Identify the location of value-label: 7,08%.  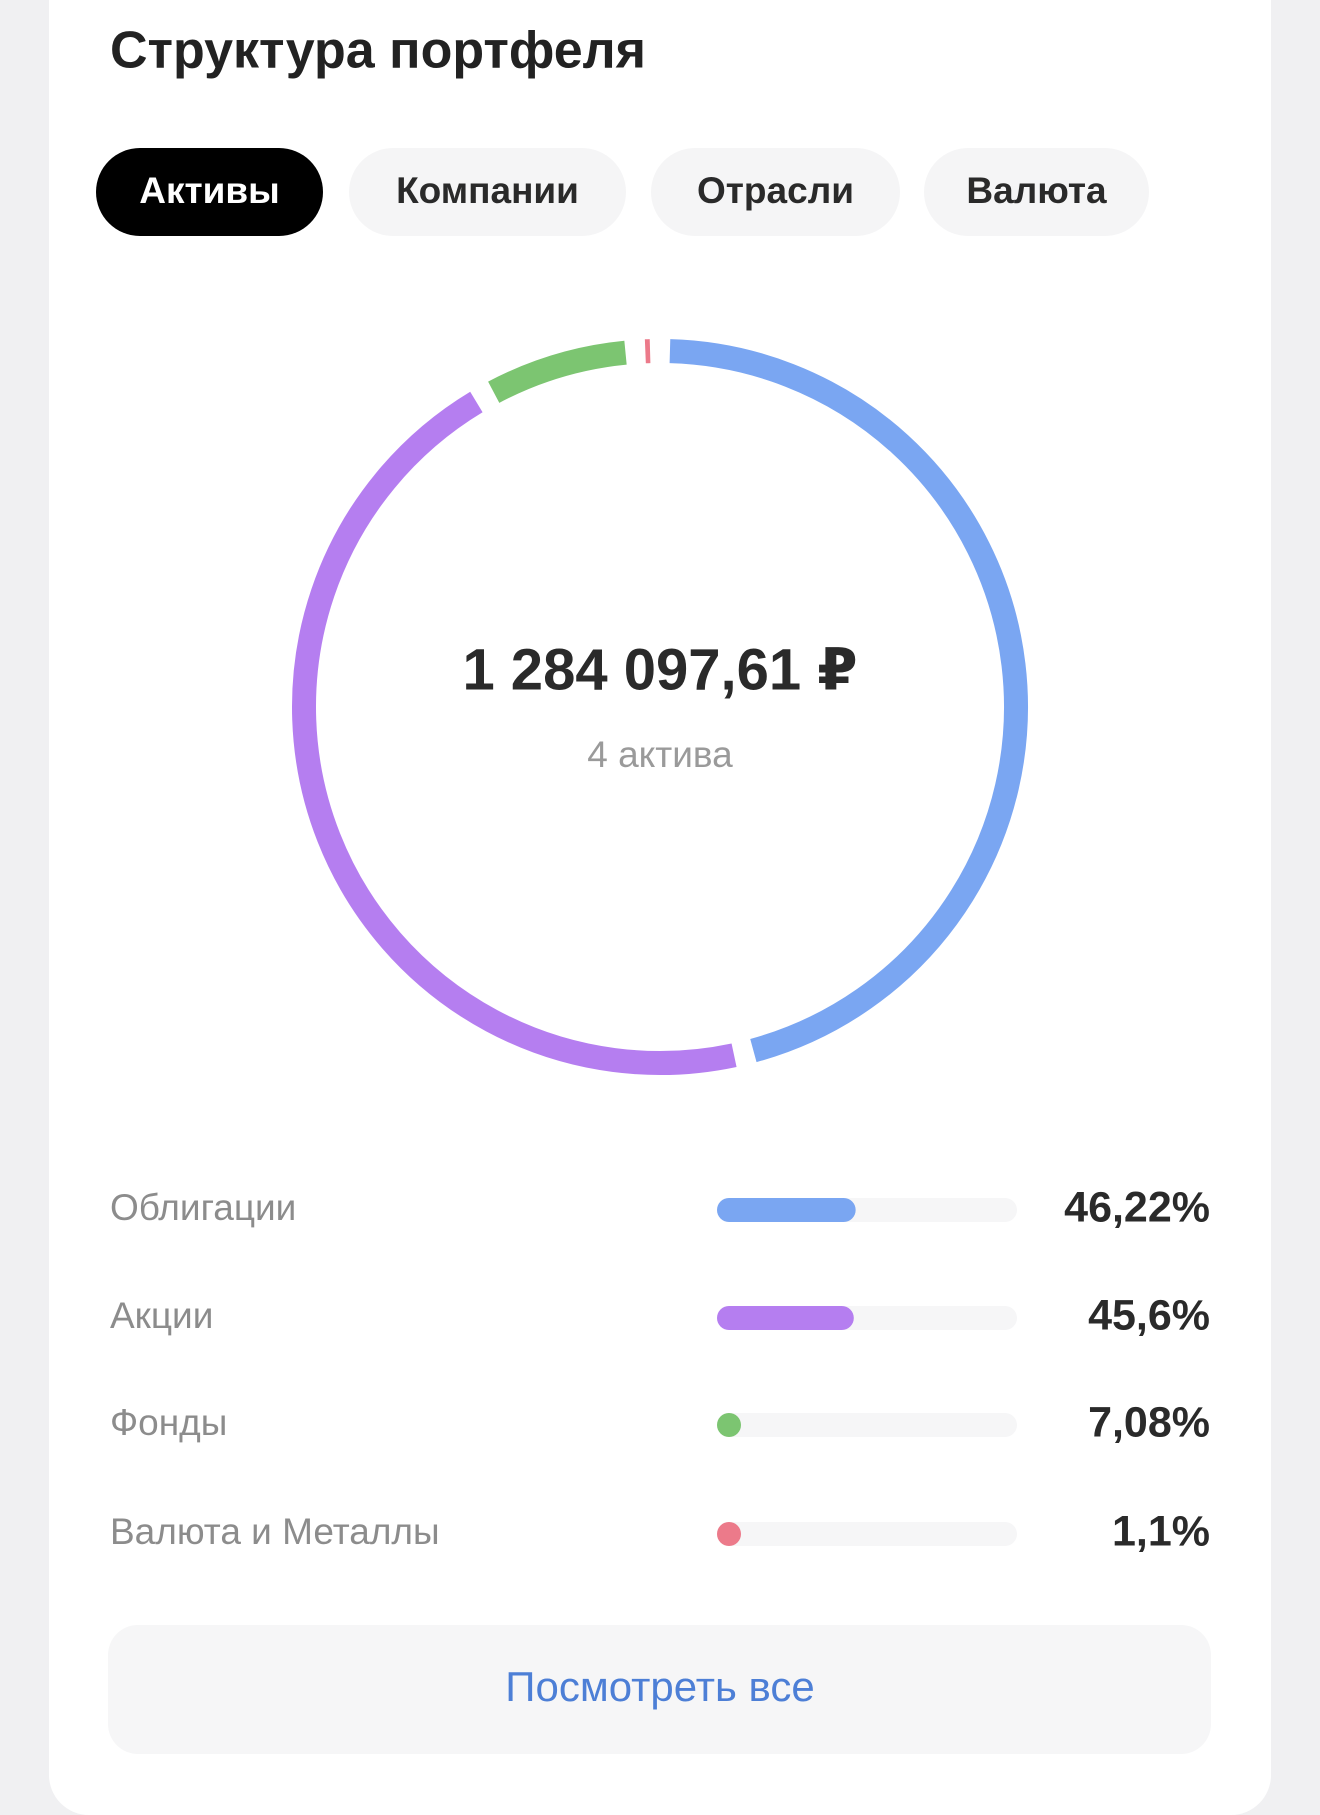
(1149, 1422).